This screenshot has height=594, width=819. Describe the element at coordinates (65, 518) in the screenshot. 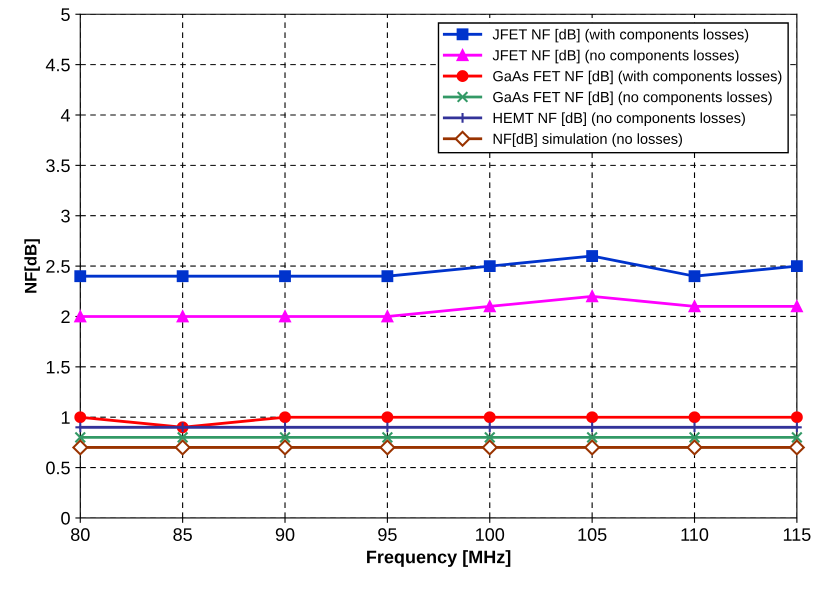

I see `y-tick-label: 0` at that location.